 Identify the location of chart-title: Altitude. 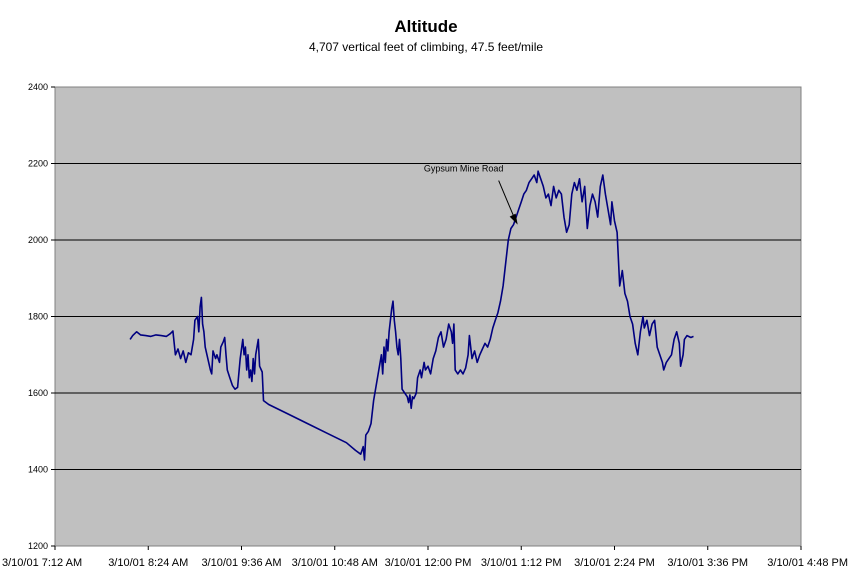
(426, 26).